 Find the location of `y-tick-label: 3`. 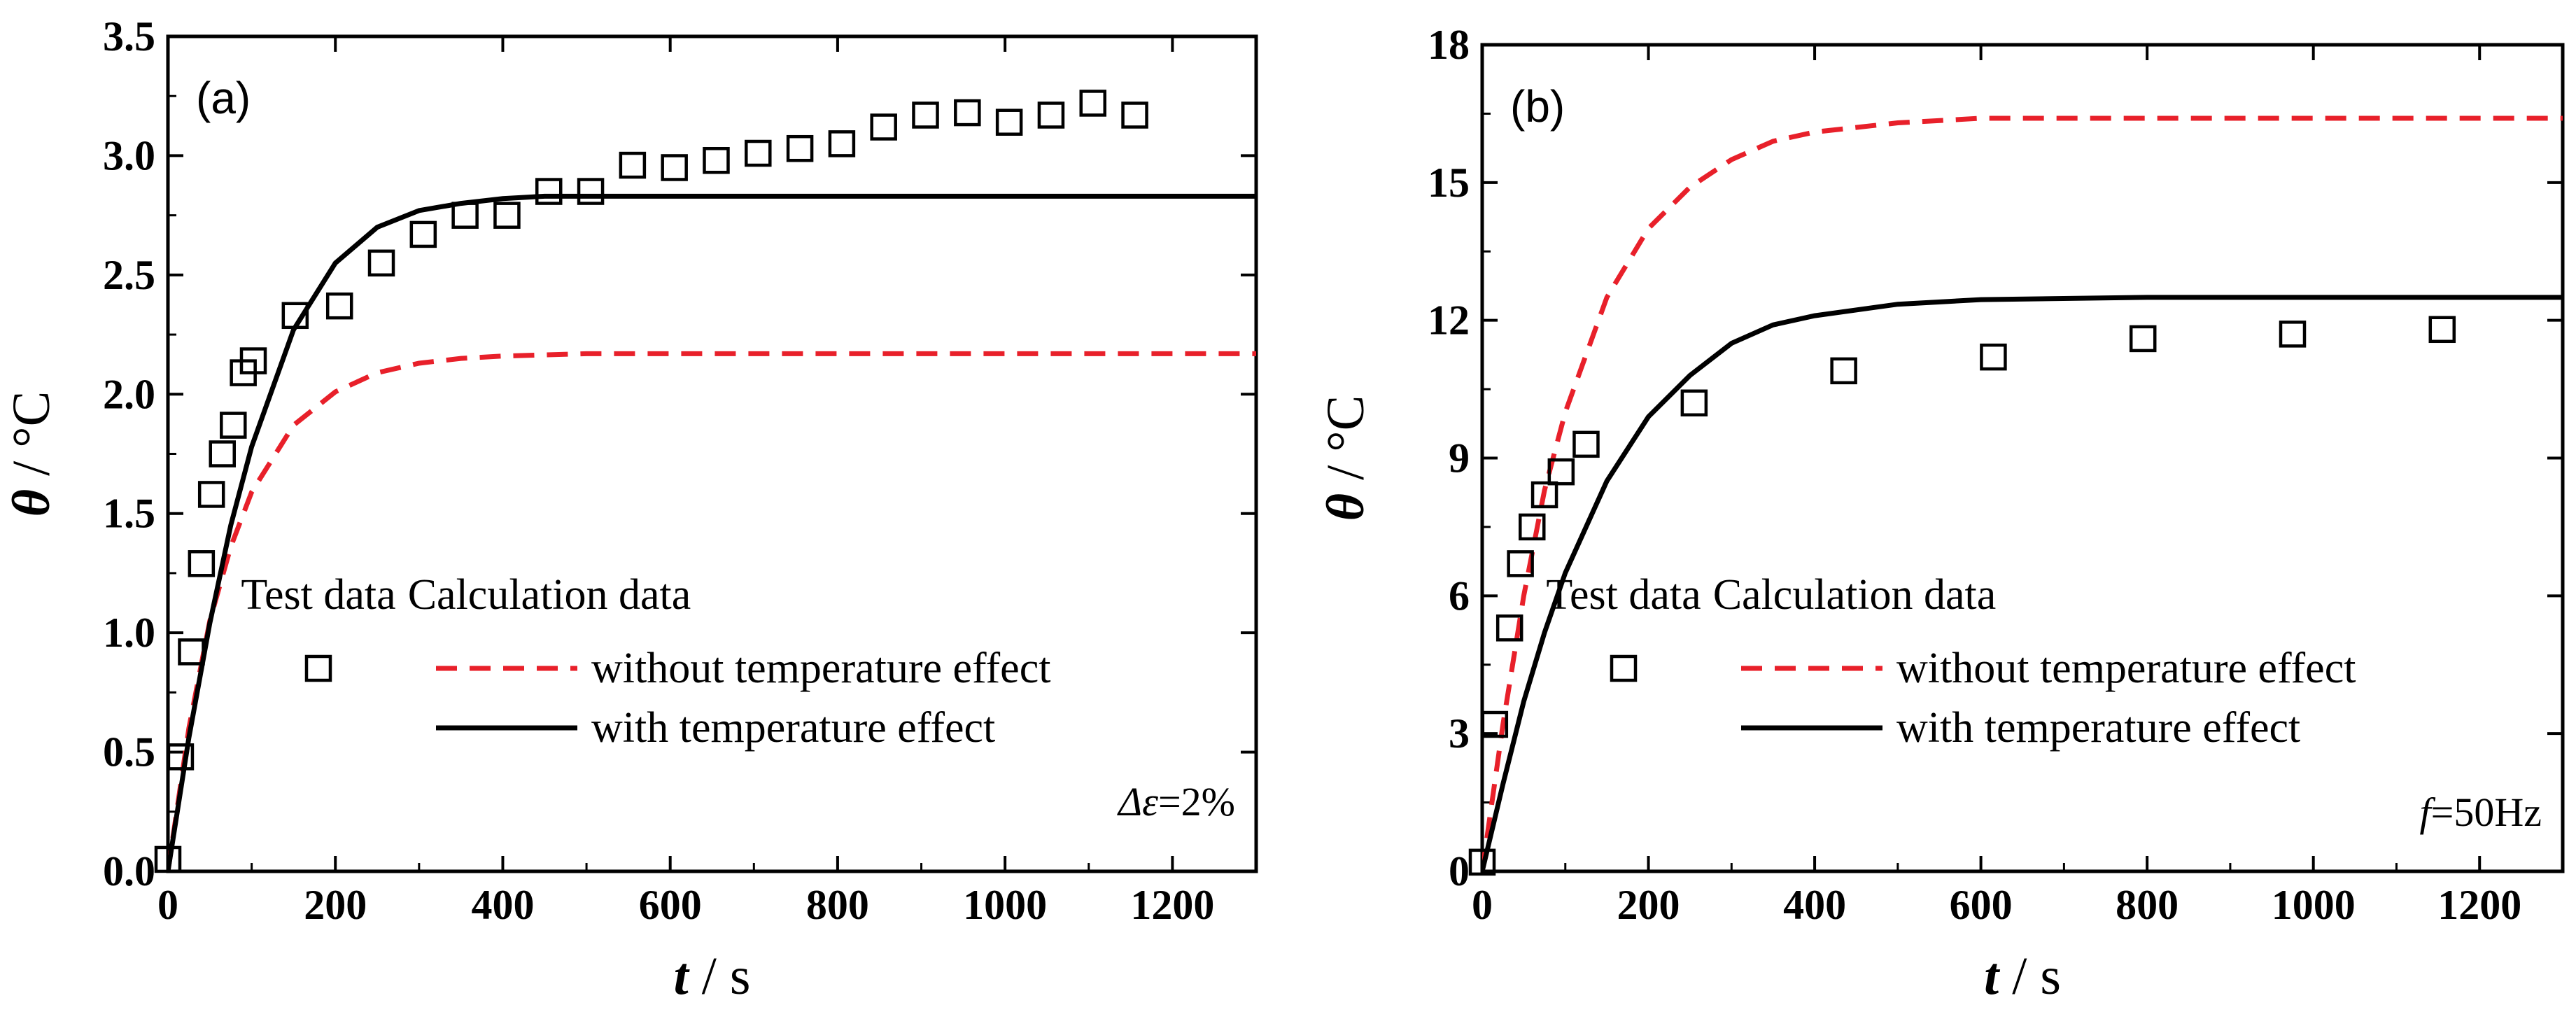

y-tick-label: 3 is located at coordinates (1459, 733).